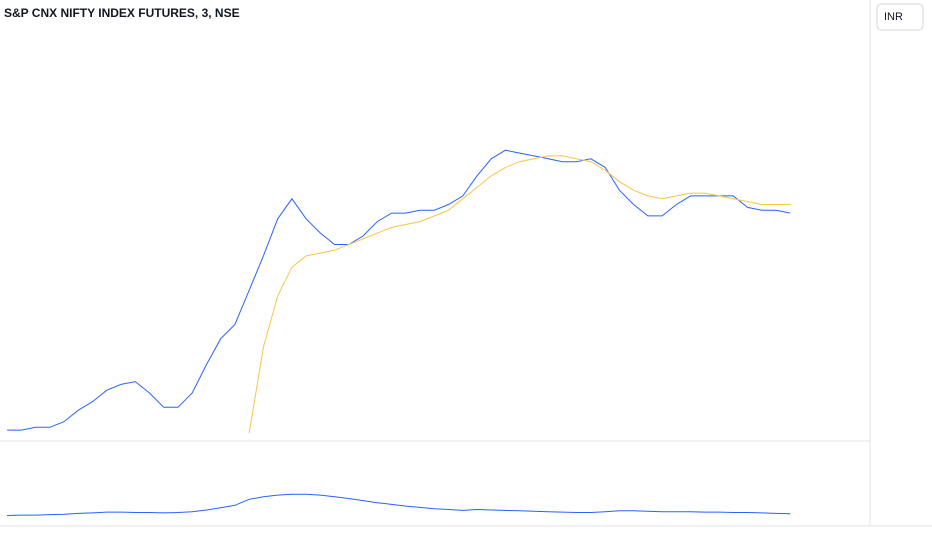  Describe the element at coordinates (893, 17) in the screenshot. I see `currency-label: INR` at that location.